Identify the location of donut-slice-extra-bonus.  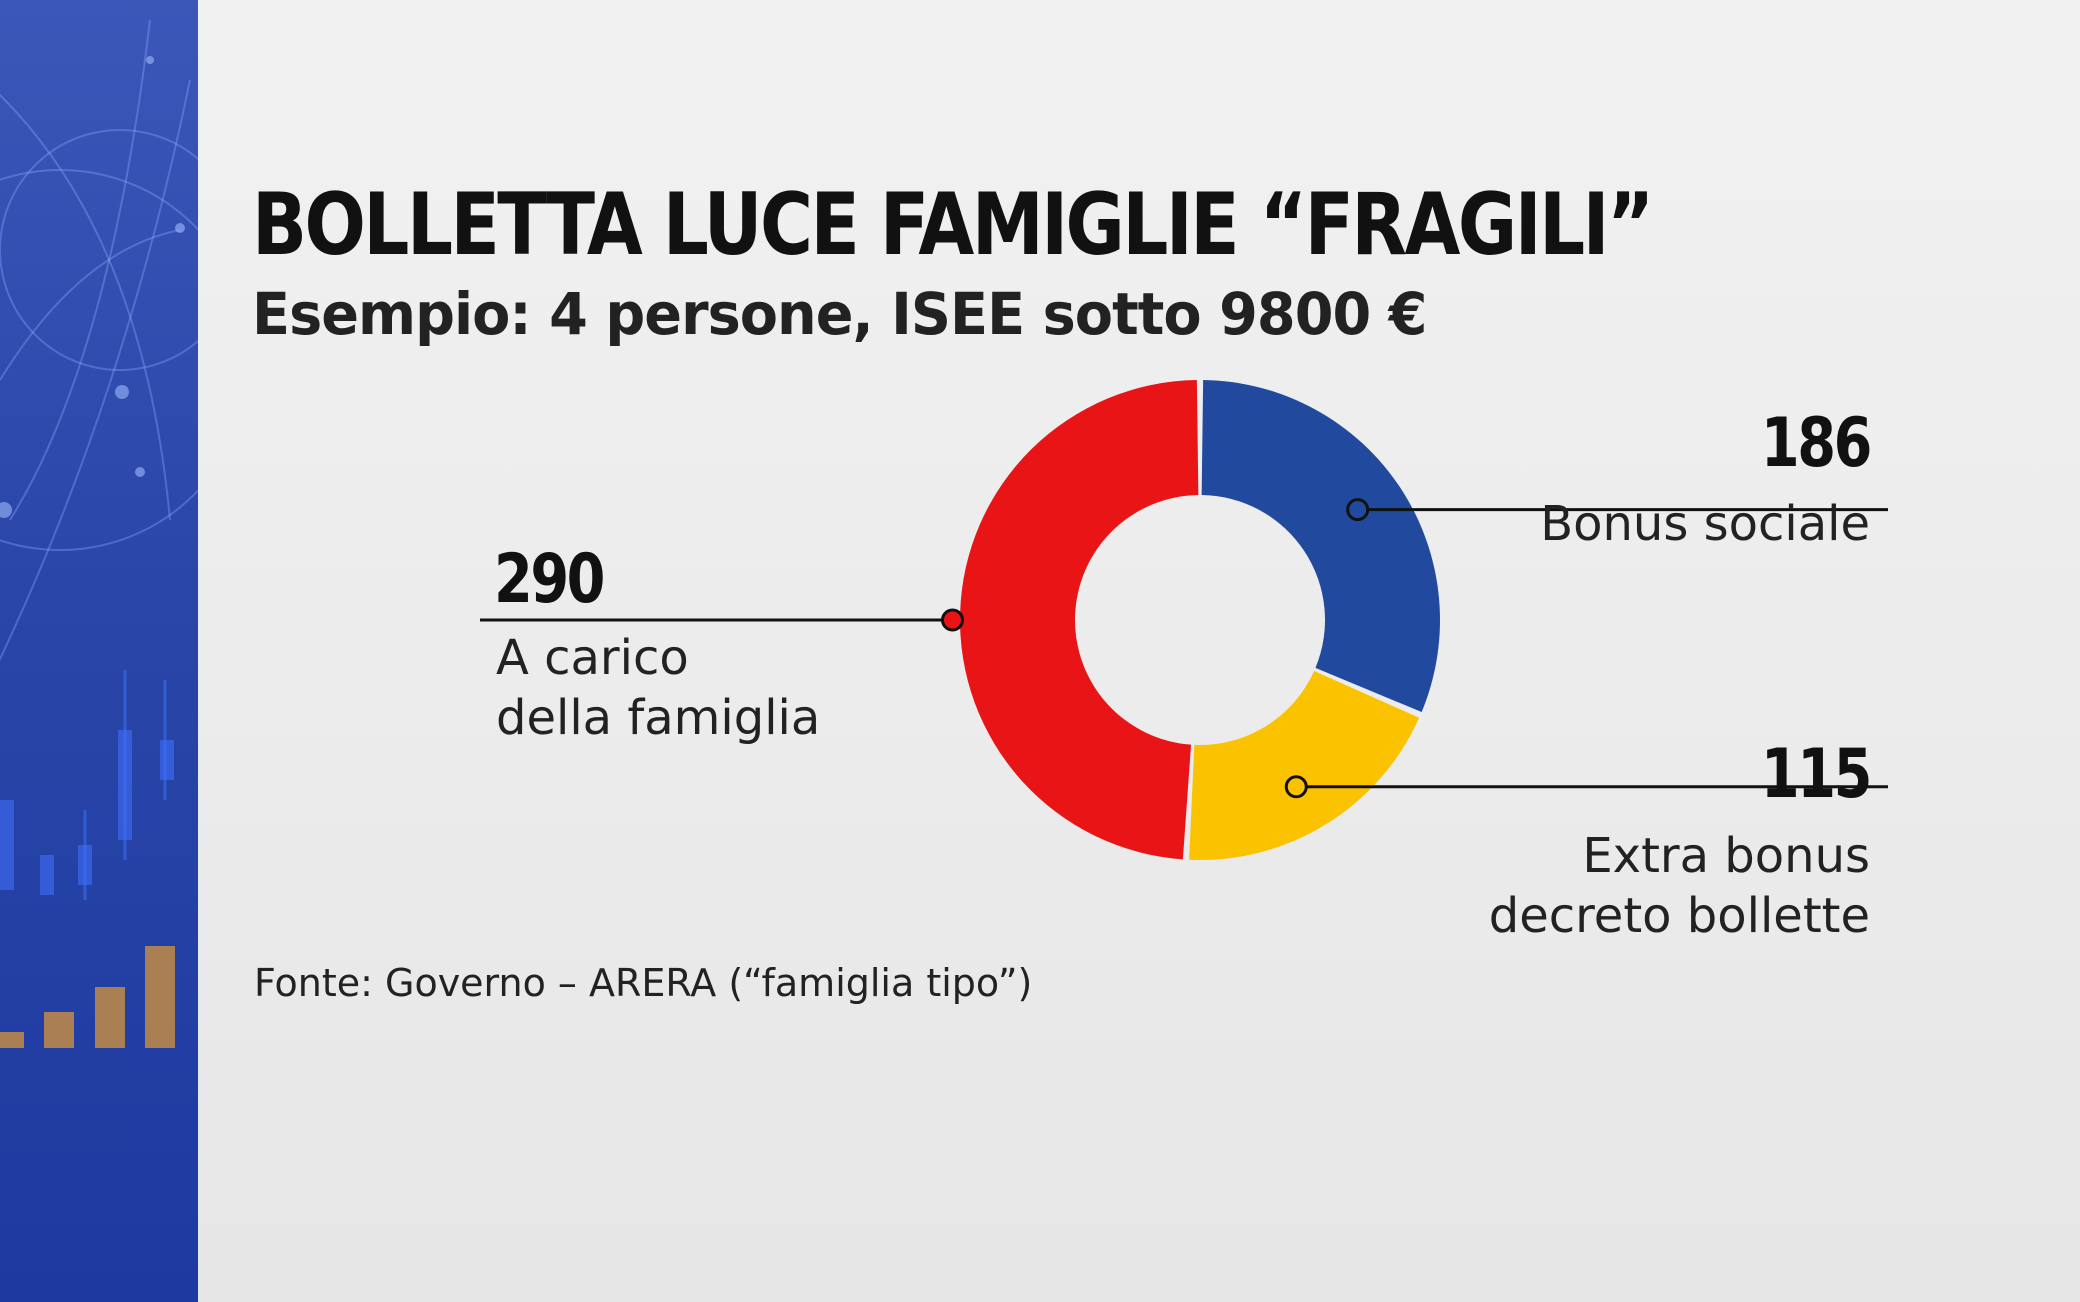
(1304, 765).